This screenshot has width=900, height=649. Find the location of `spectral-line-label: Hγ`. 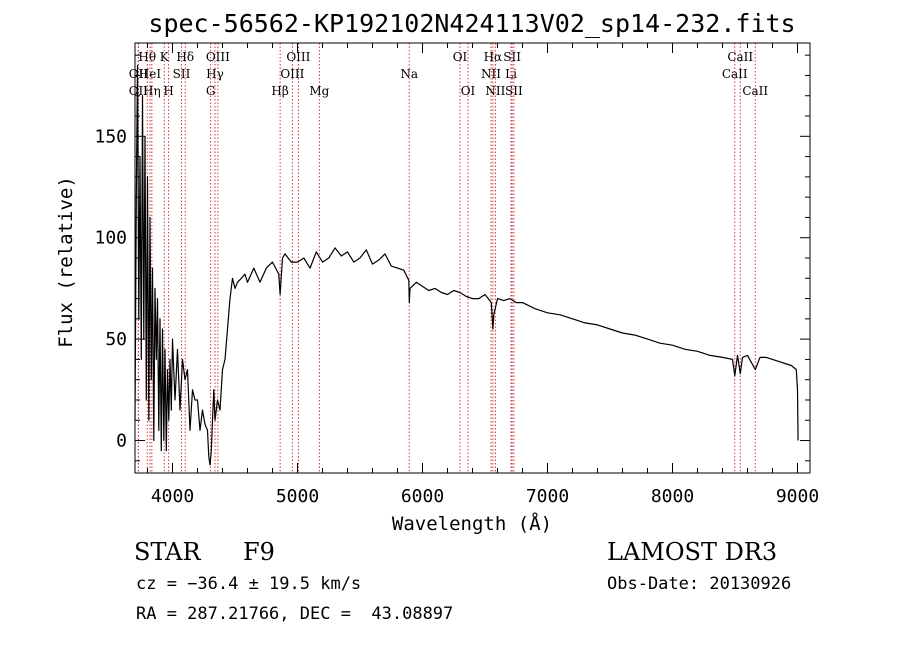

spectral-line-label: Hγ is located at coordinates (215, 74).